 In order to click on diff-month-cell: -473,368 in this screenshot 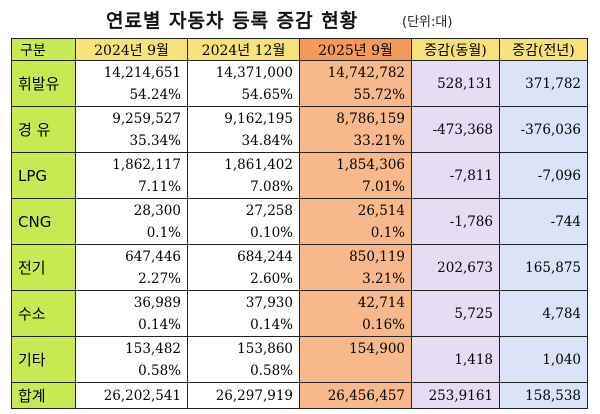, I will do `click(455, 129)`.